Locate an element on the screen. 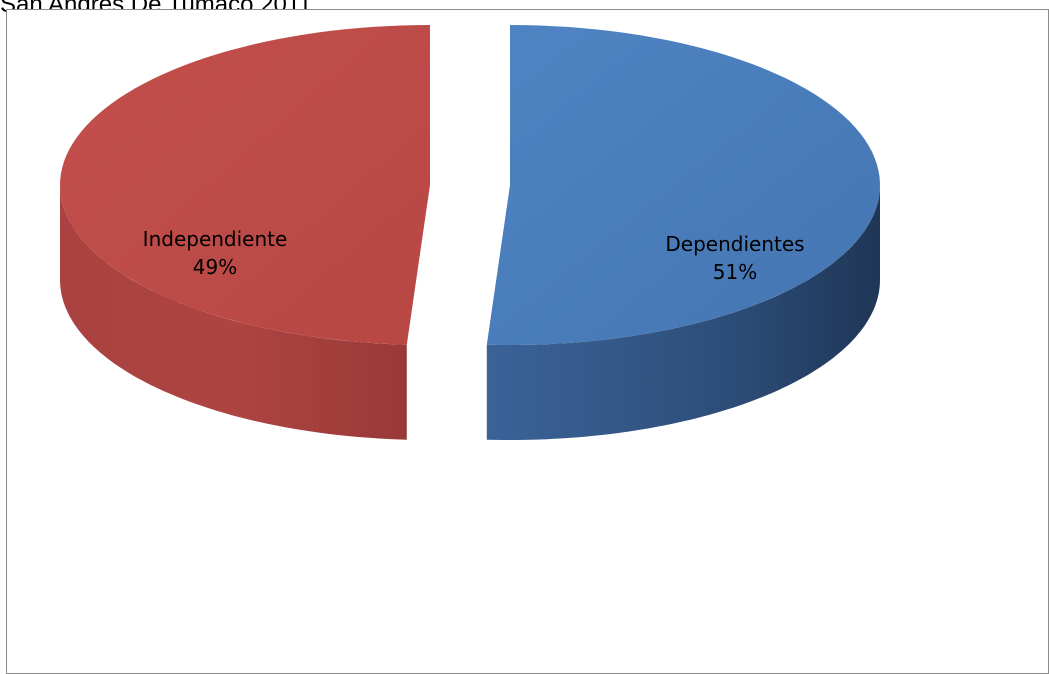  slice-label-dependientes: Dependientes 51% is located at coordinates (735, 258).